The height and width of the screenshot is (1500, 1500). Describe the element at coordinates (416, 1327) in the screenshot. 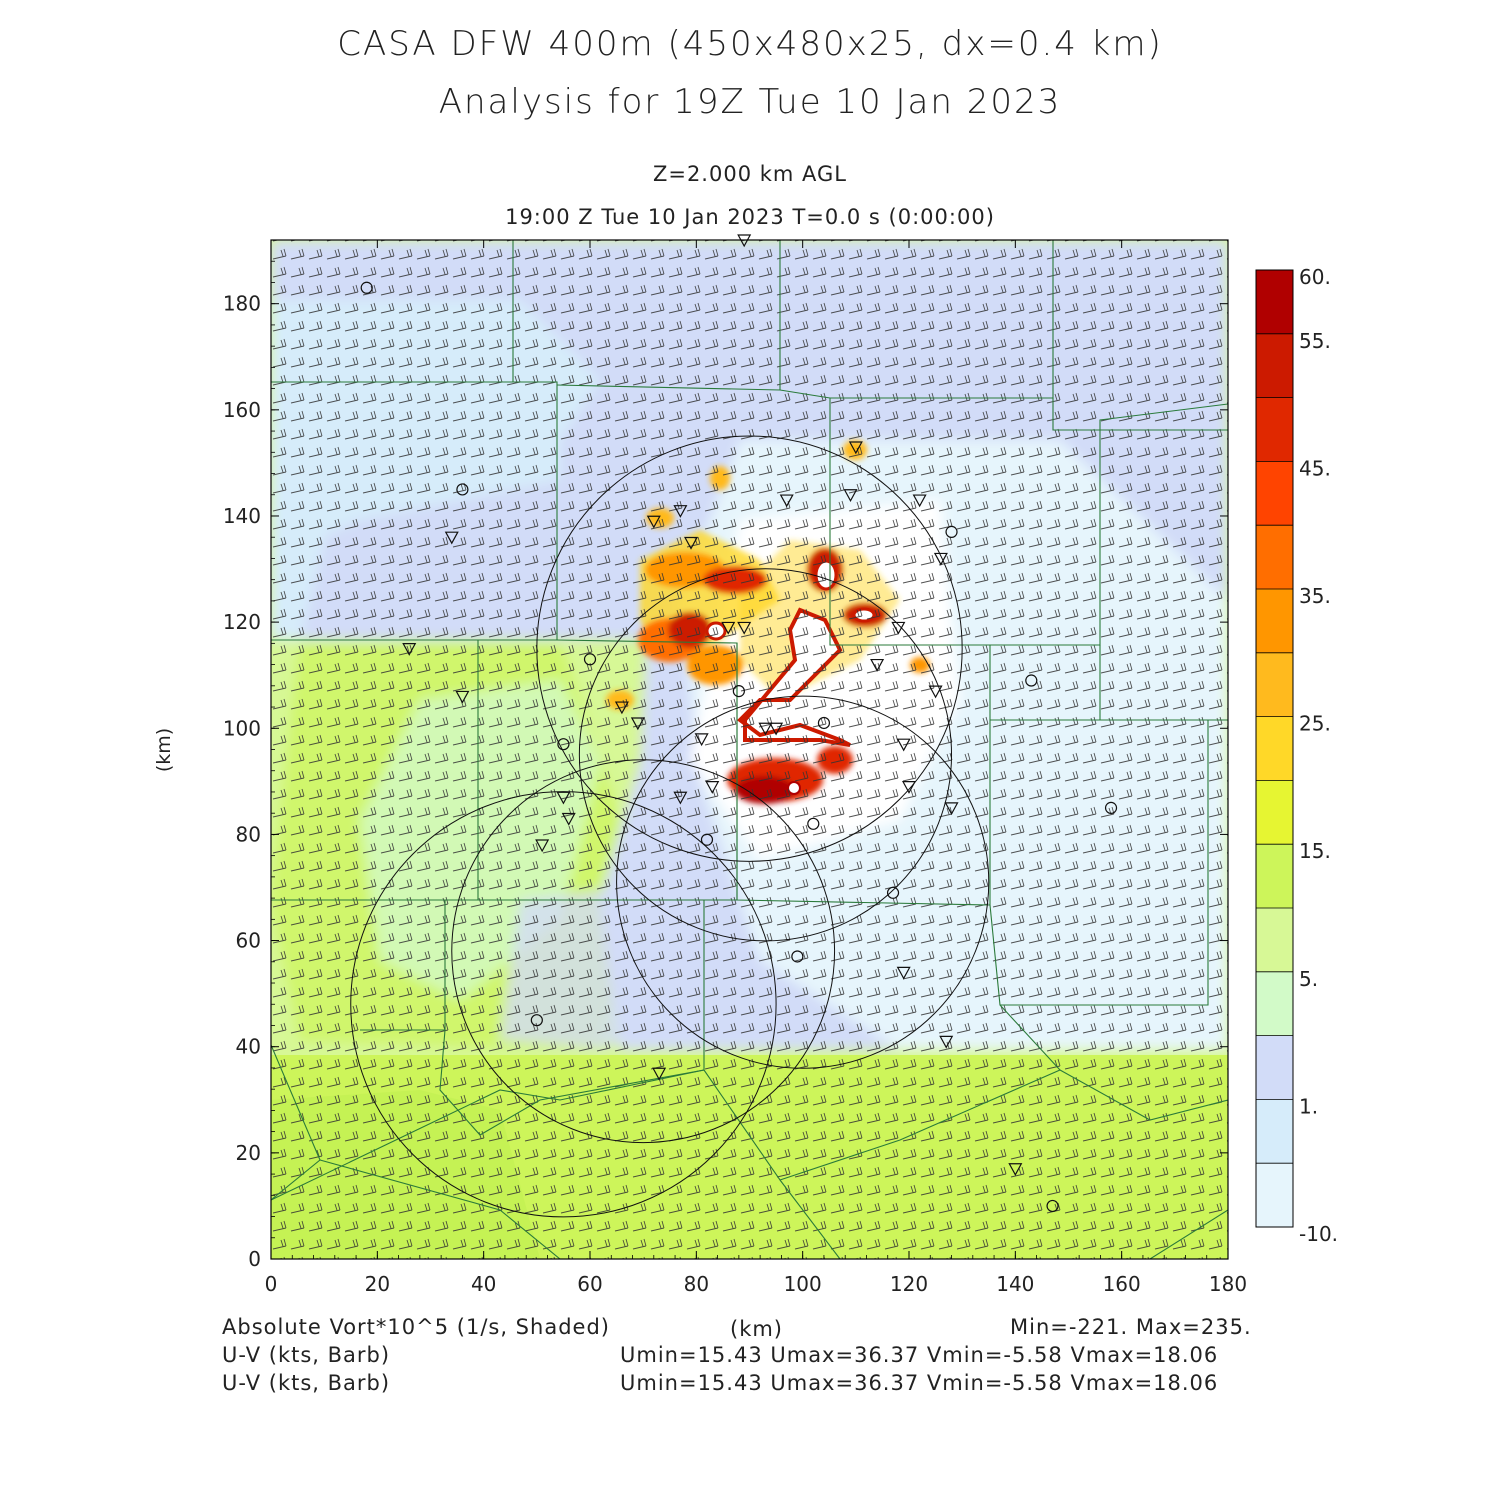

I see `field-label: Absolute Vort*10^5 (1/s, Shaded)` at that location.